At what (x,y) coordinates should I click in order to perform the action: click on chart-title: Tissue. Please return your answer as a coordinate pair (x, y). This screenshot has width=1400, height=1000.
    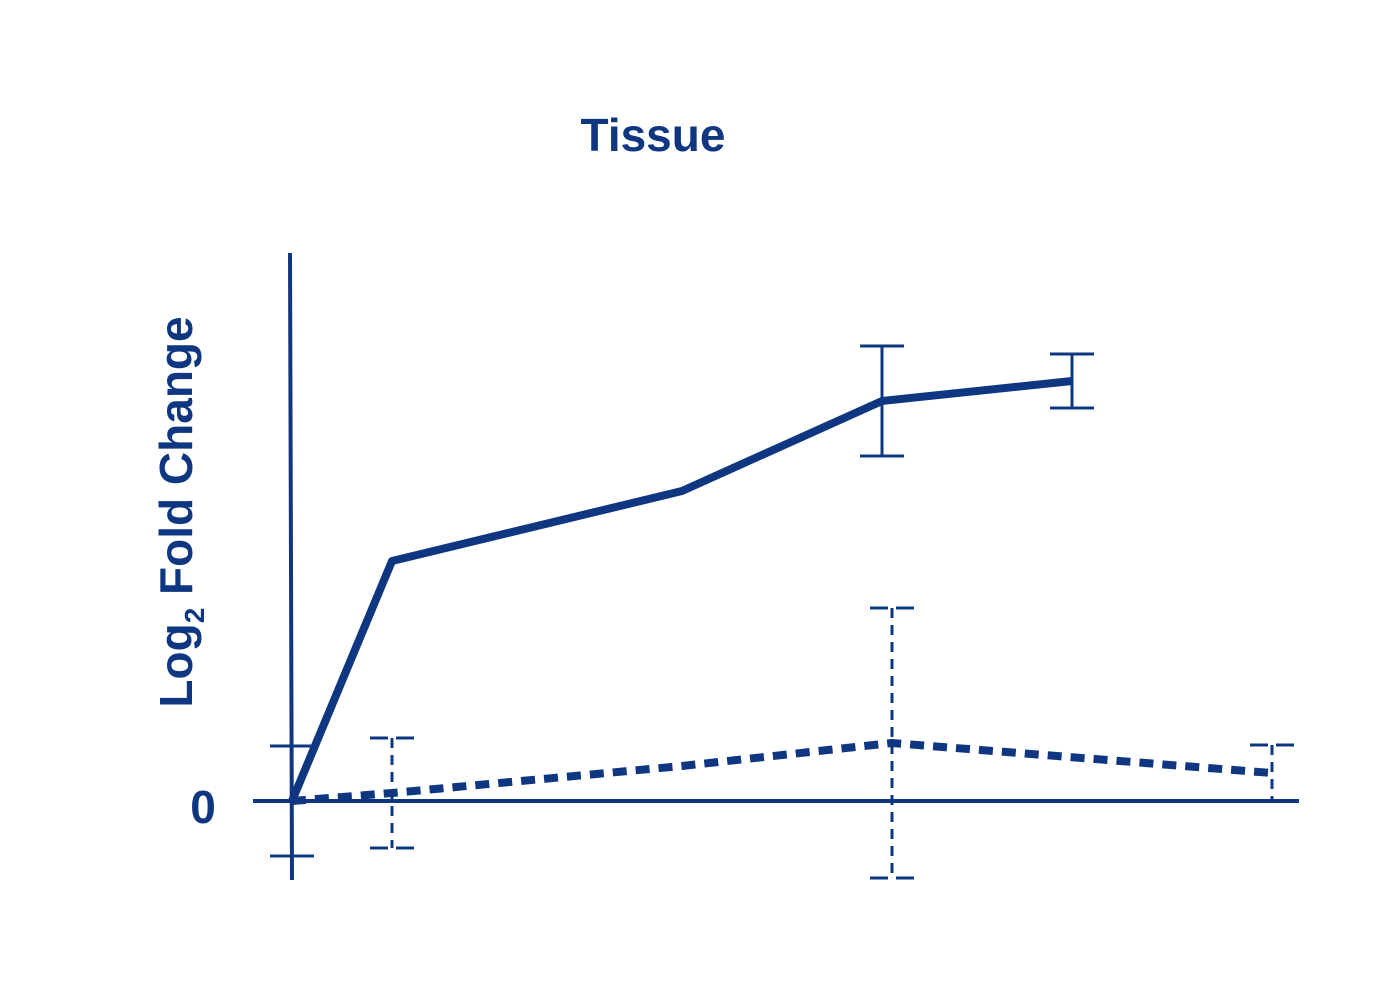
    Looking at the image, I should click on (653, 135).